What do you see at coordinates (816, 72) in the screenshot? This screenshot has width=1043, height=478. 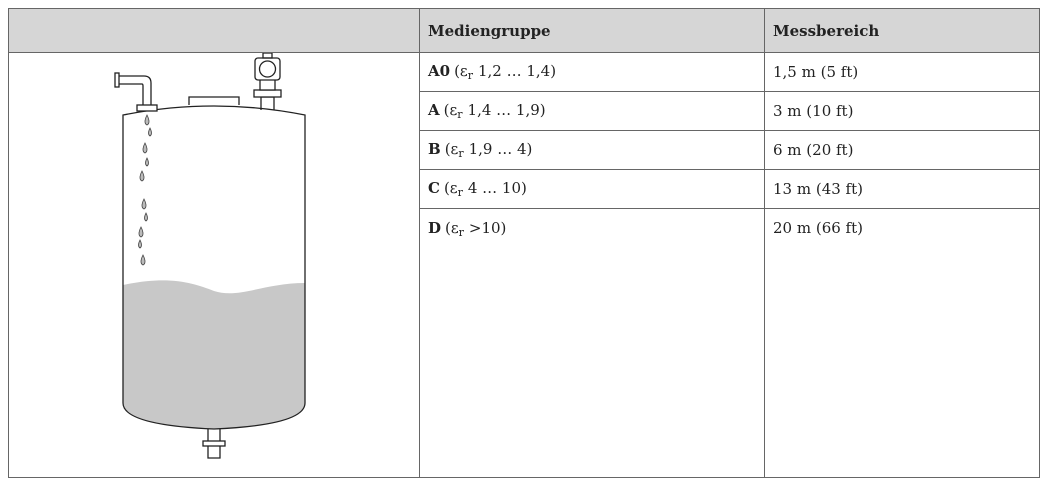 I see `measuring-range: 1,5 m (5 ft)` at bounding box center [816, 72].